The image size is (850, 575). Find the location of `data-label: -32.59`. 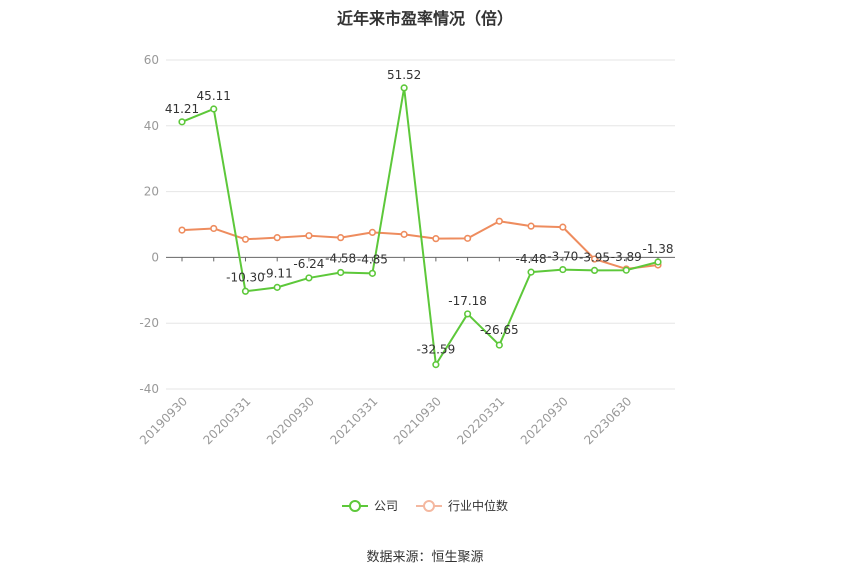

data-label: -32.59 is located at coordinates (436, 350).